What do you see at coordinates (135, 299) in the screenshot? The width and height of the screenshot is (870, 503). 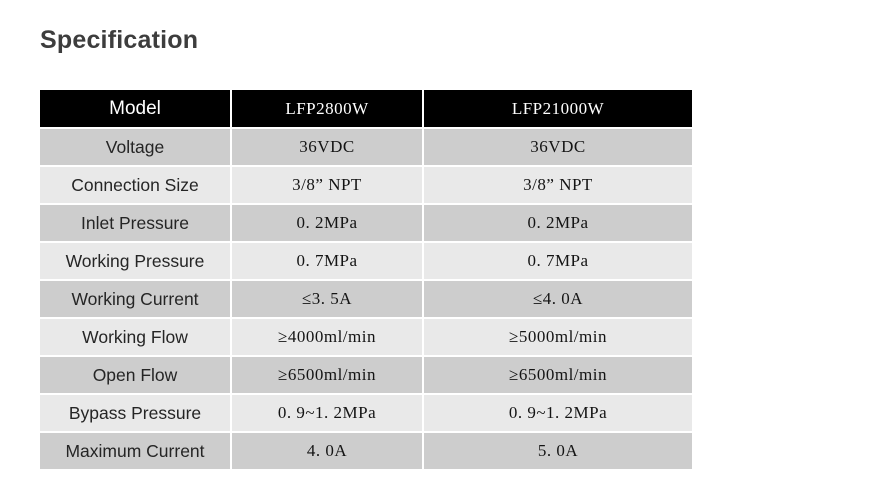 I see `row-label: Working Current` at bounding box center [135, 299].